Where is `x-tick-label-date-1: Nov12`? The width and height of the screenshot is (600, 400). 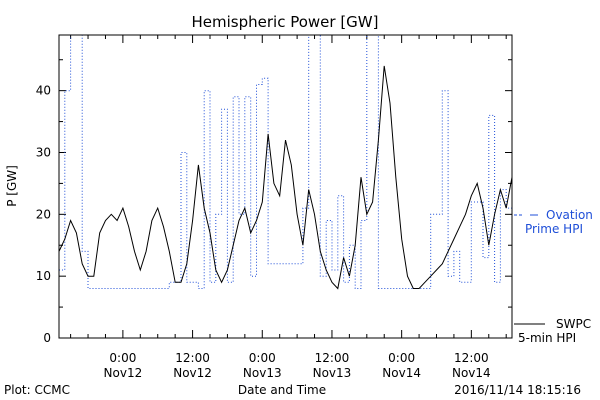 x-tick-label-date-1: Nov12 is located at coordinates (192, 373).